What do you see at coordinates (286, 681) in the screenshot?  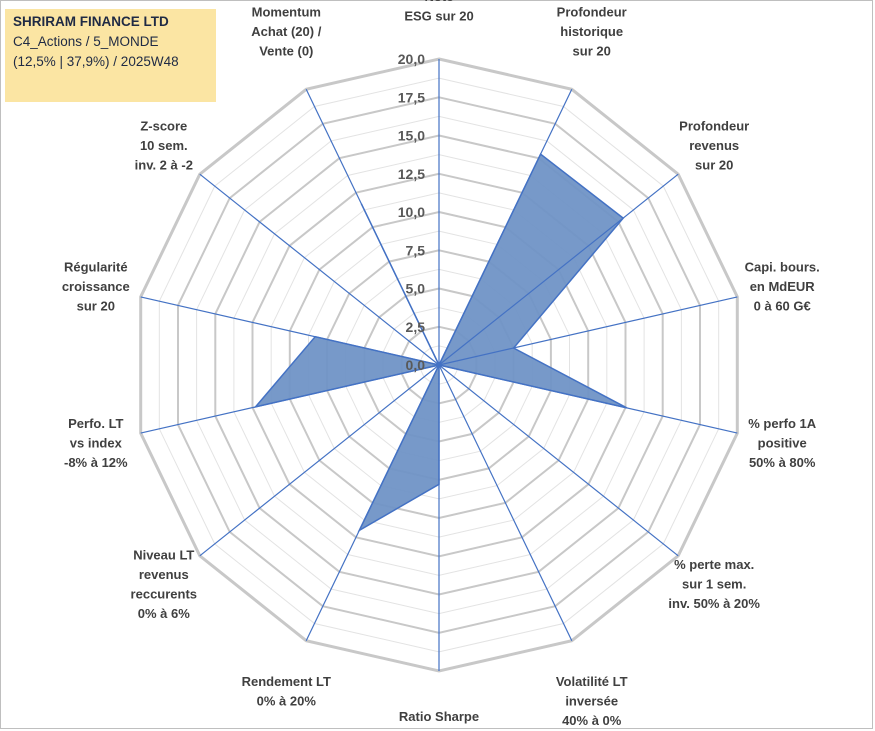 I see `axis-label-line: Rendement LT` at bounding box center [286, 681].